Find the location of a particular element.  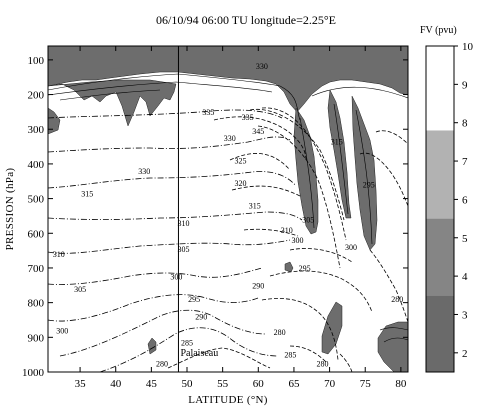

colorbar-tick-label: 3 is located at coordinates (465, 315).